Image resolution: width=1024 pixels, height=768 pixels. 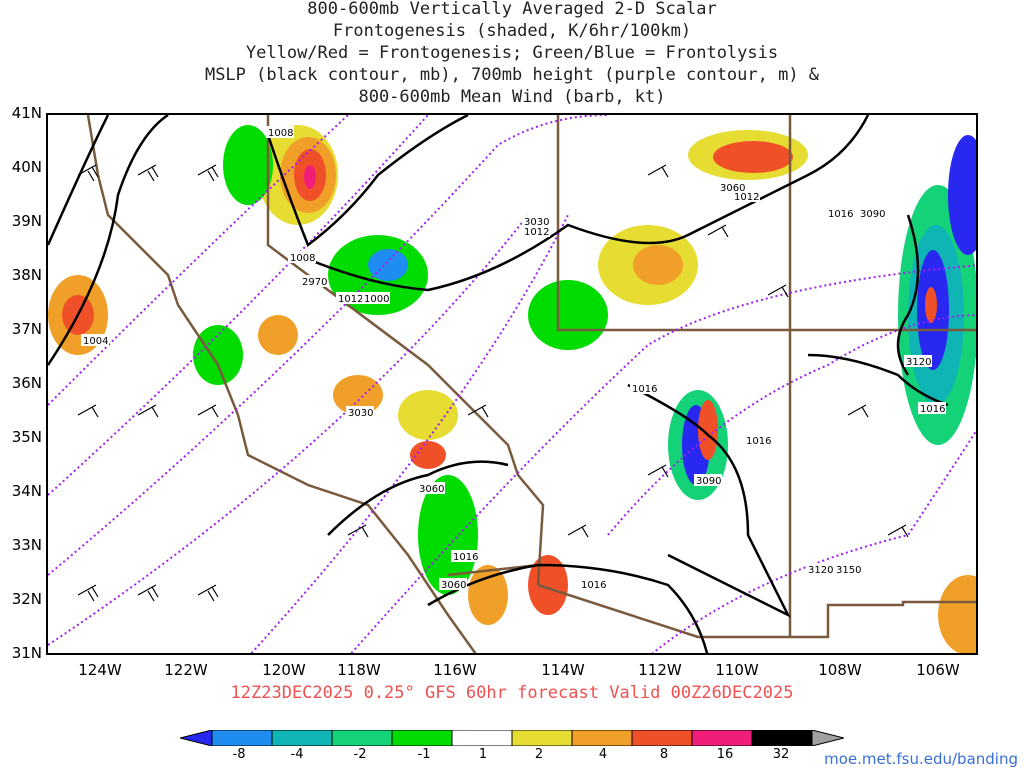 I want to click on colorbar-label: -8, so click(x=239, y=754).